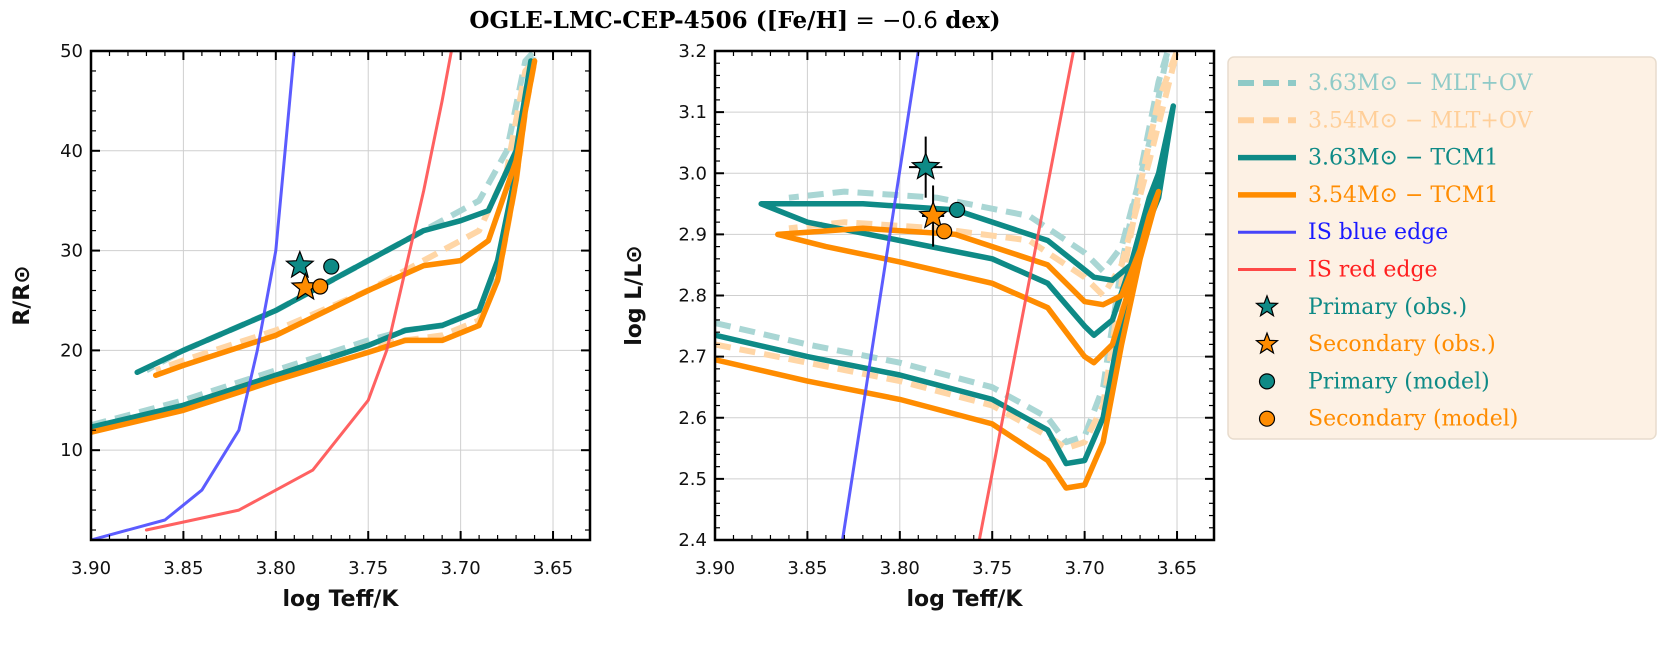 Image resolution: width=1661 pixels, height=662 pixels. What do you see at coordinates (71, 51) in the screenshot?
I see `y-tick-label: 50` at bounding box center [71, 51].